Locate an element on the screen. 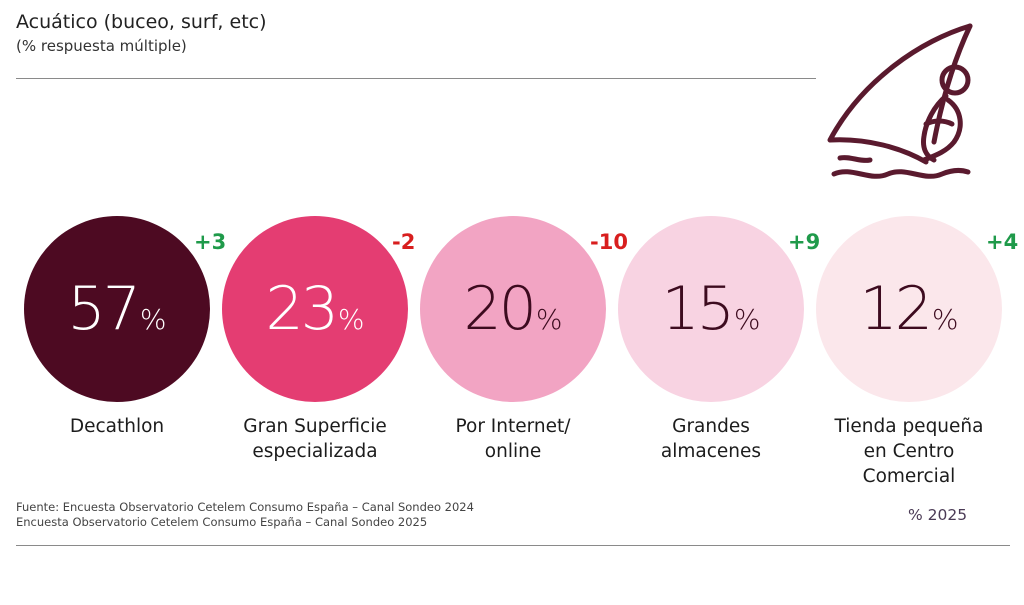 The image size is (1024, 605). stat-circle: 12% is located at coordinates (909, 309).